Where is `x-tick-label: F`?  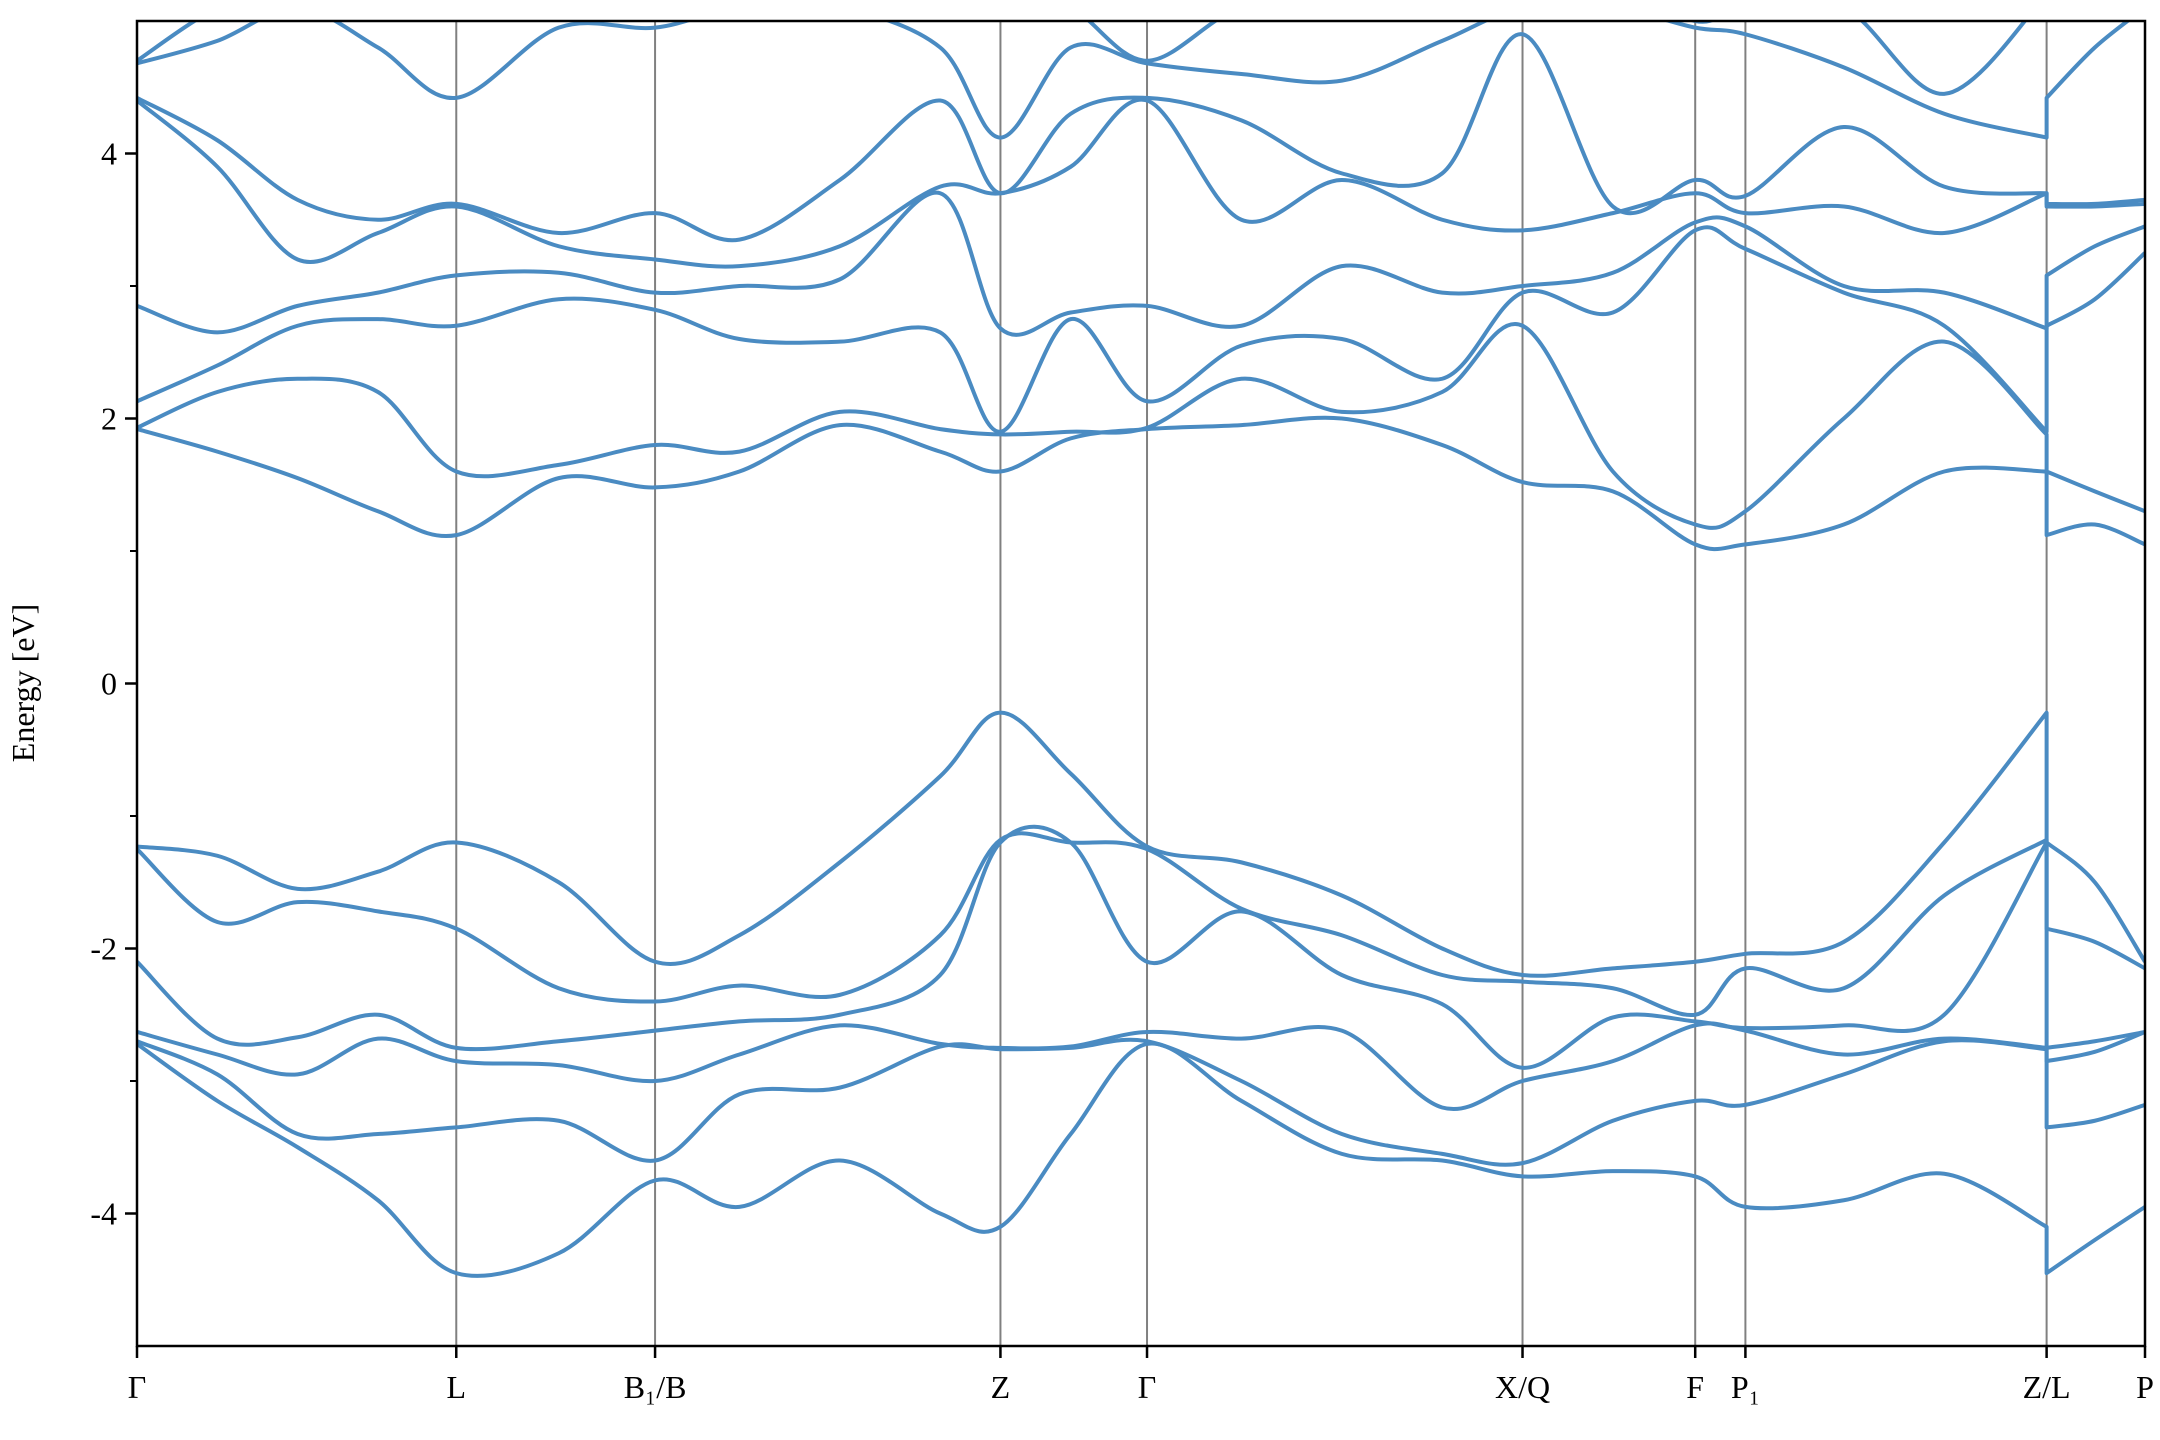 x-tick-label: F is located at coordinates (1695, 1387).